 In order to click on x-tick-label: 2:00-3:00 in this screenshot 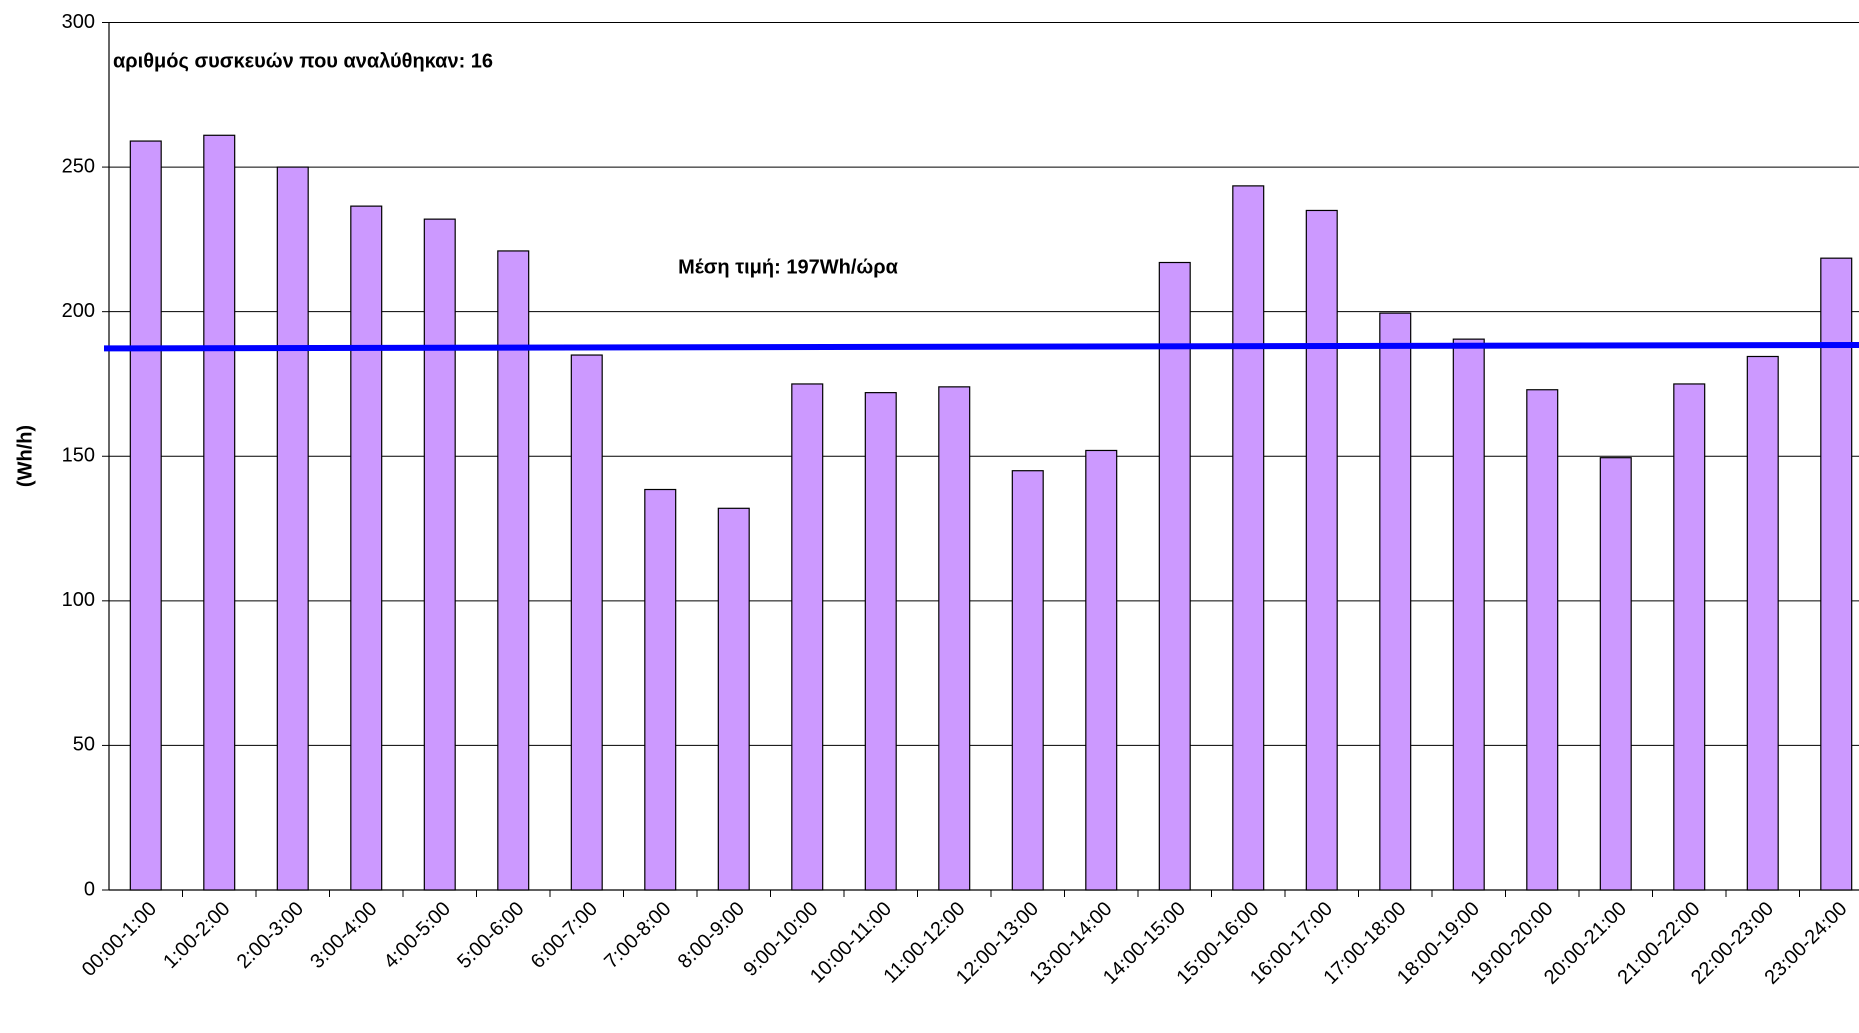, I will do `click(270, 935)`.